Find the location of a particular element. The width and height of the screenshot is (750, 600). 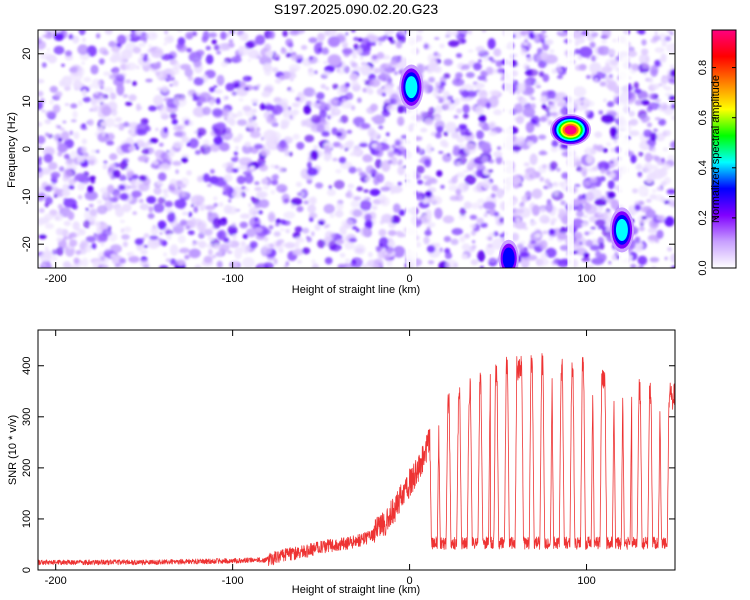

heatmap-gap is located at coordinates (623, 149).